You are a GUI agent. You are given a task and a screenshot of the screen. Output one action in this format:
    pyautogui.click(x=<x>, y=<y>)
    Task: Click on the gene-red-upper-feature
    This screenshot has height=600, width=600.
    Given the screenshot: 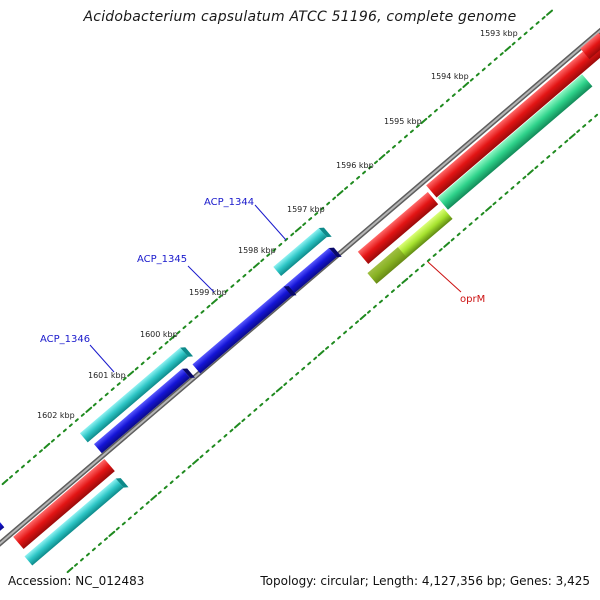 What is the action you would take?
    pyautogui.click(x=513, y=120)
    